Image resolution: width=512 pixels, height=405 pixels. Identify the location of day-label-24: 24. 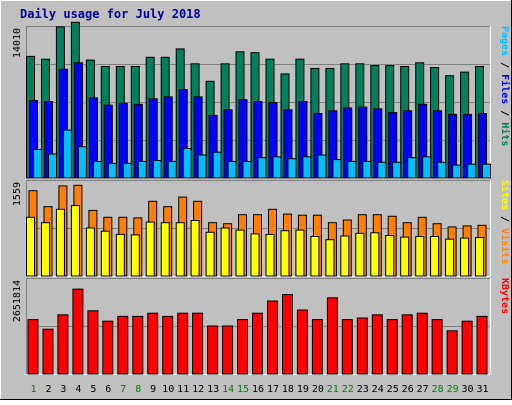
(378, 389).